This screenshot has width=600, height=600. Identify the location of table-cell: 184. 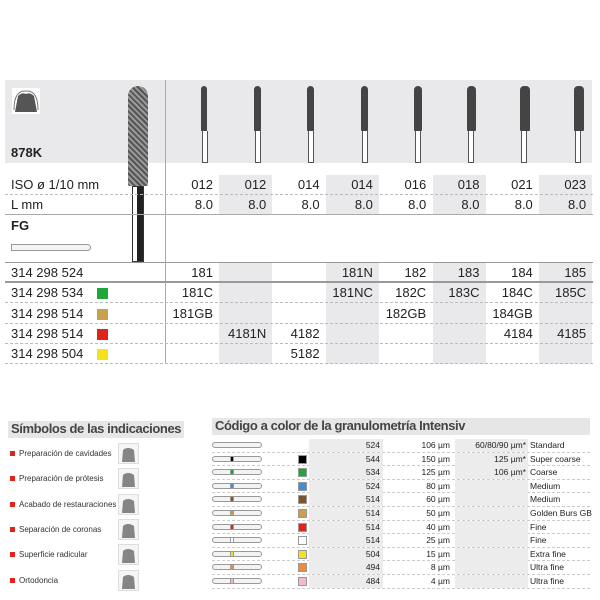
(522, 272).